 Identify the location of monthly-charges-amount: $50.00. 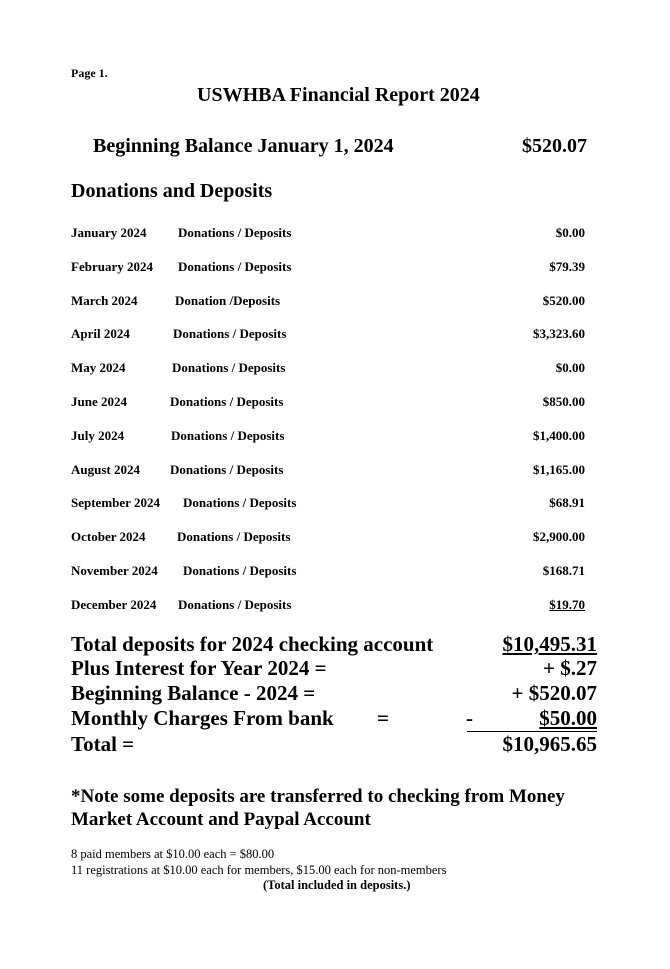
(568, 718).